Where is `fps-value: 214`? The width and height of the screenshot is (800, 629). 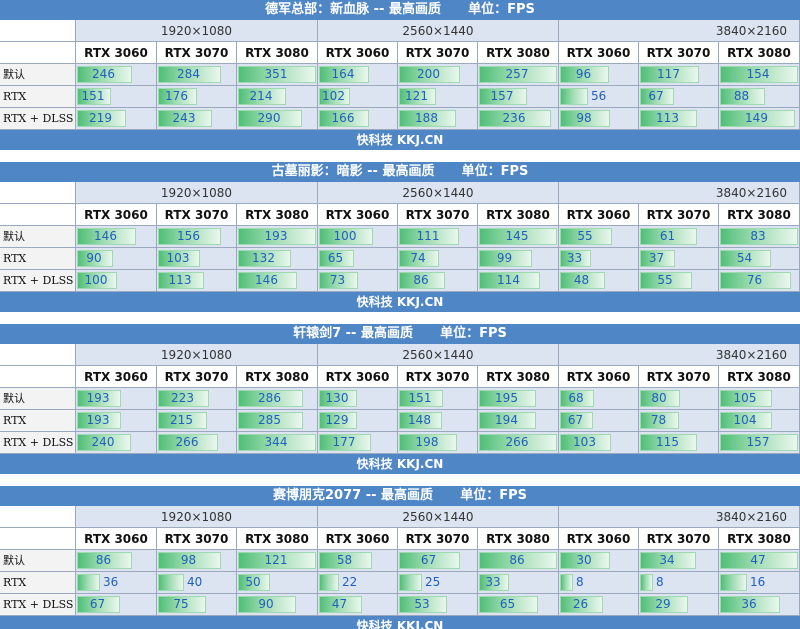 fps-value: 214 is located at coordinates (261, 96).